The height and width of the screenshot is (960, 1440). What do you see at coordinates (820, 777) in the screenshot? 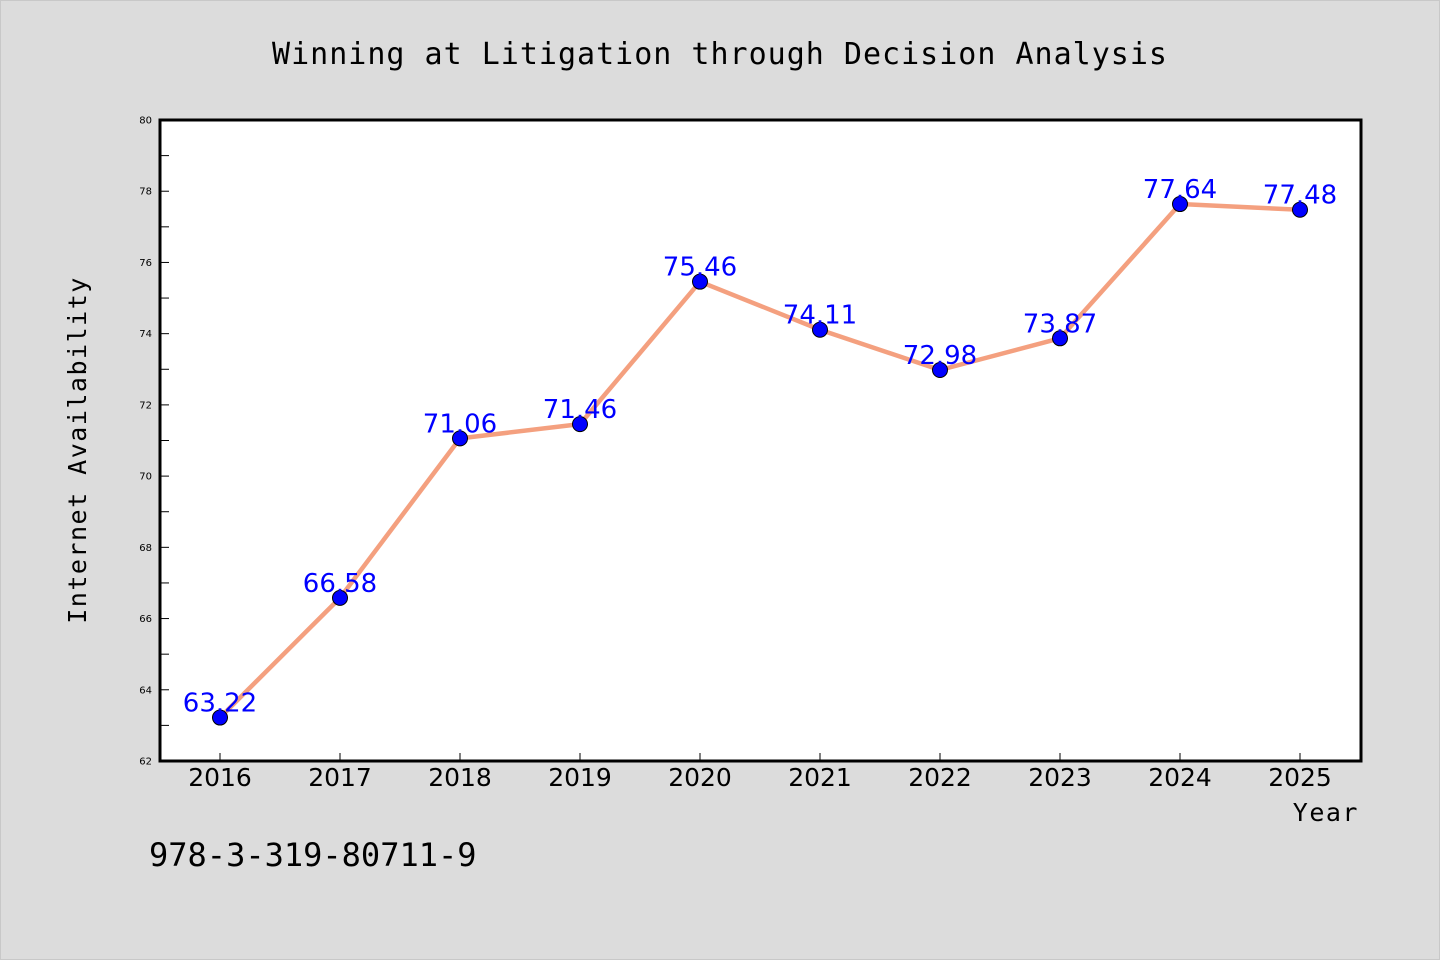
I see `x-tick-label: 2021` at bounding box center [820, 777].